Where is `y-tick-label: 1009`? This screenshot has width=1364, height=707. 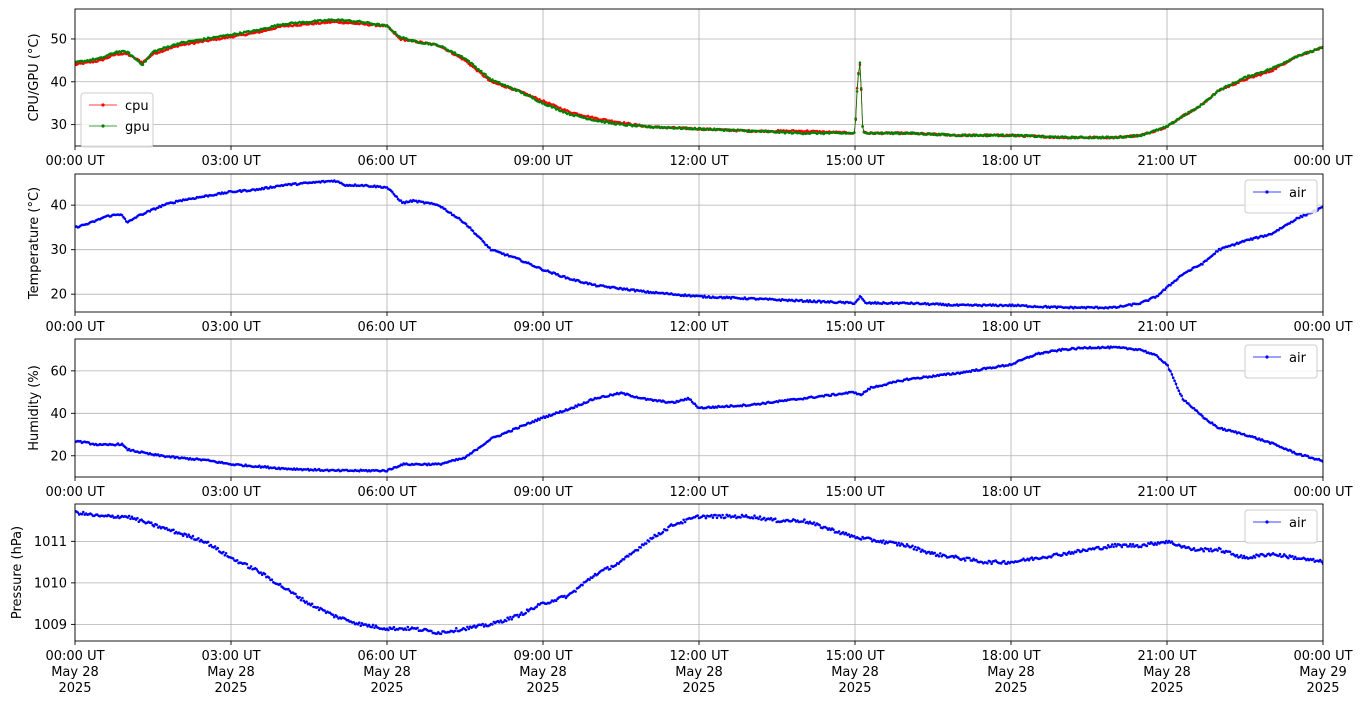
y-tick-label: 1009 is located at coordinates (50, 625).